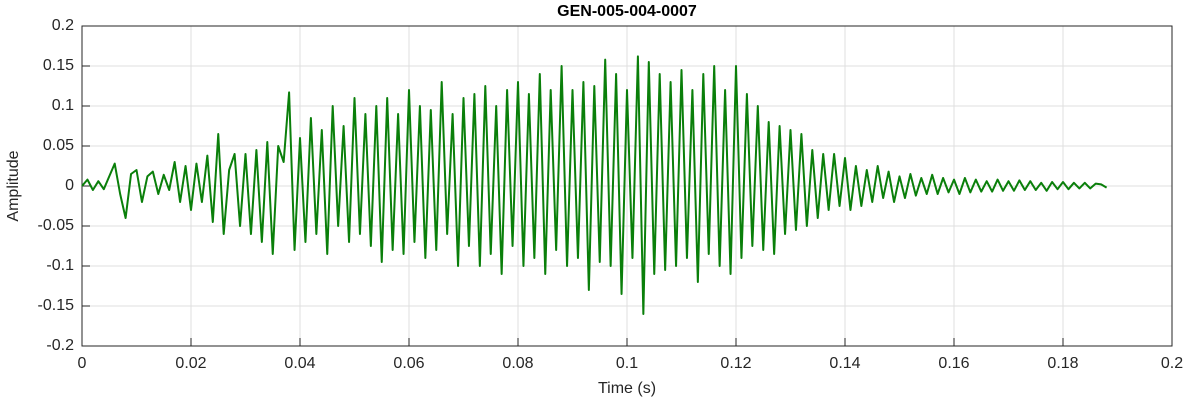  Describe the element at coordinates (1062, 363) in the screenshot. I see `x-tick-label: 0.18` at that location.